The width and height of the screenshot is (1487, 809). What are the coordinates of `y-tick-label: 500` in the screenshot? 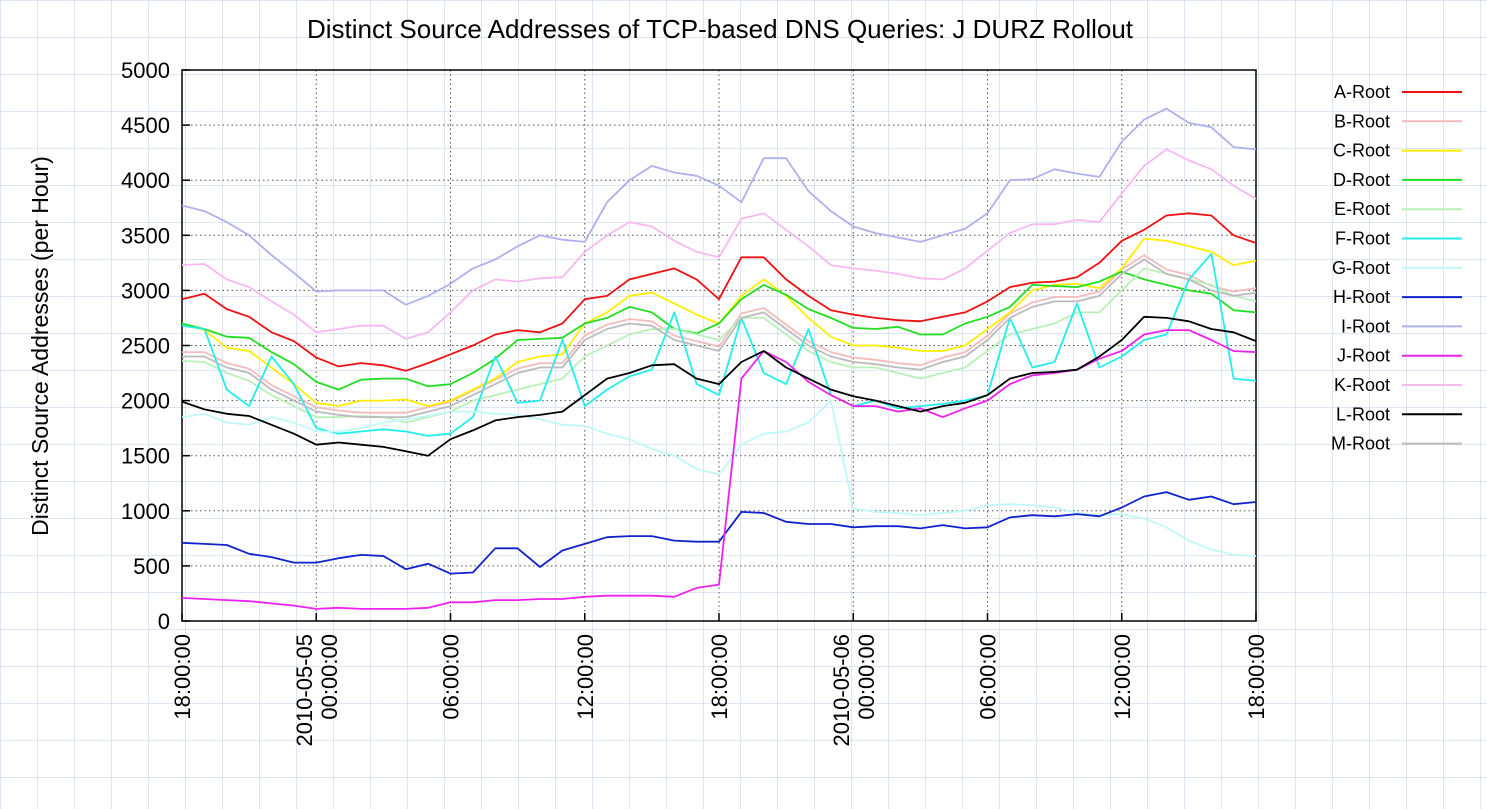 It's located at (151, 566).